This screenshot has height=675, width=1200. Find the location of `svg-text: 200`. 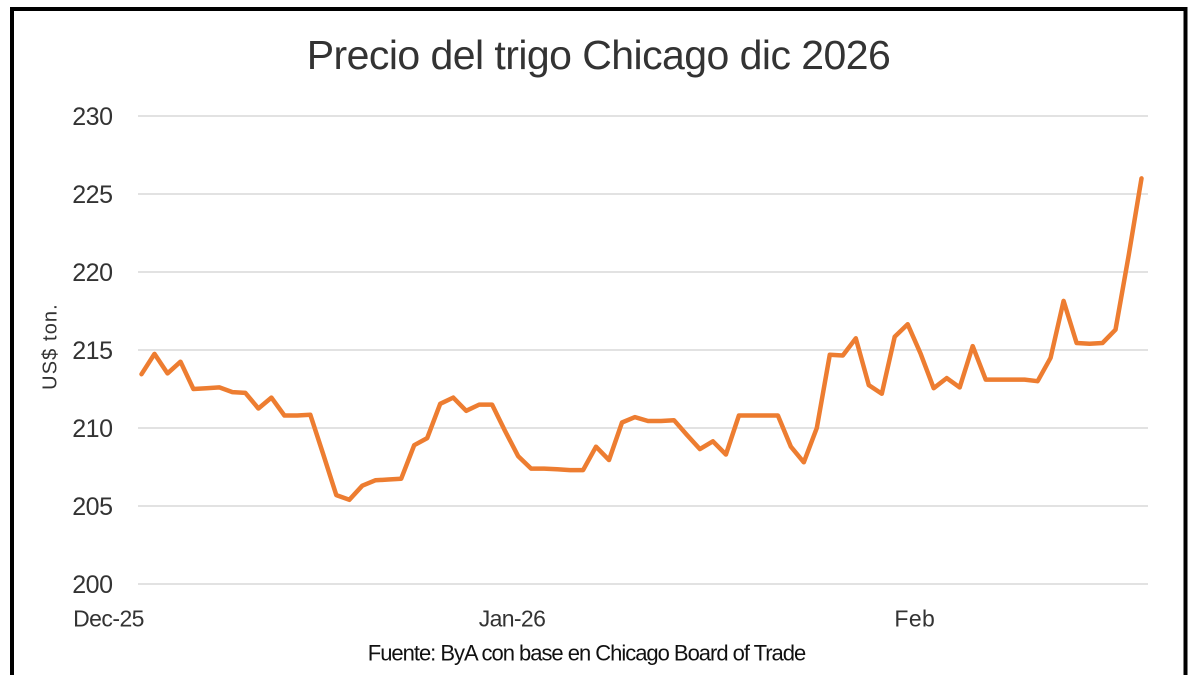

svg-text: 200 is located at coordinates (92, 585).